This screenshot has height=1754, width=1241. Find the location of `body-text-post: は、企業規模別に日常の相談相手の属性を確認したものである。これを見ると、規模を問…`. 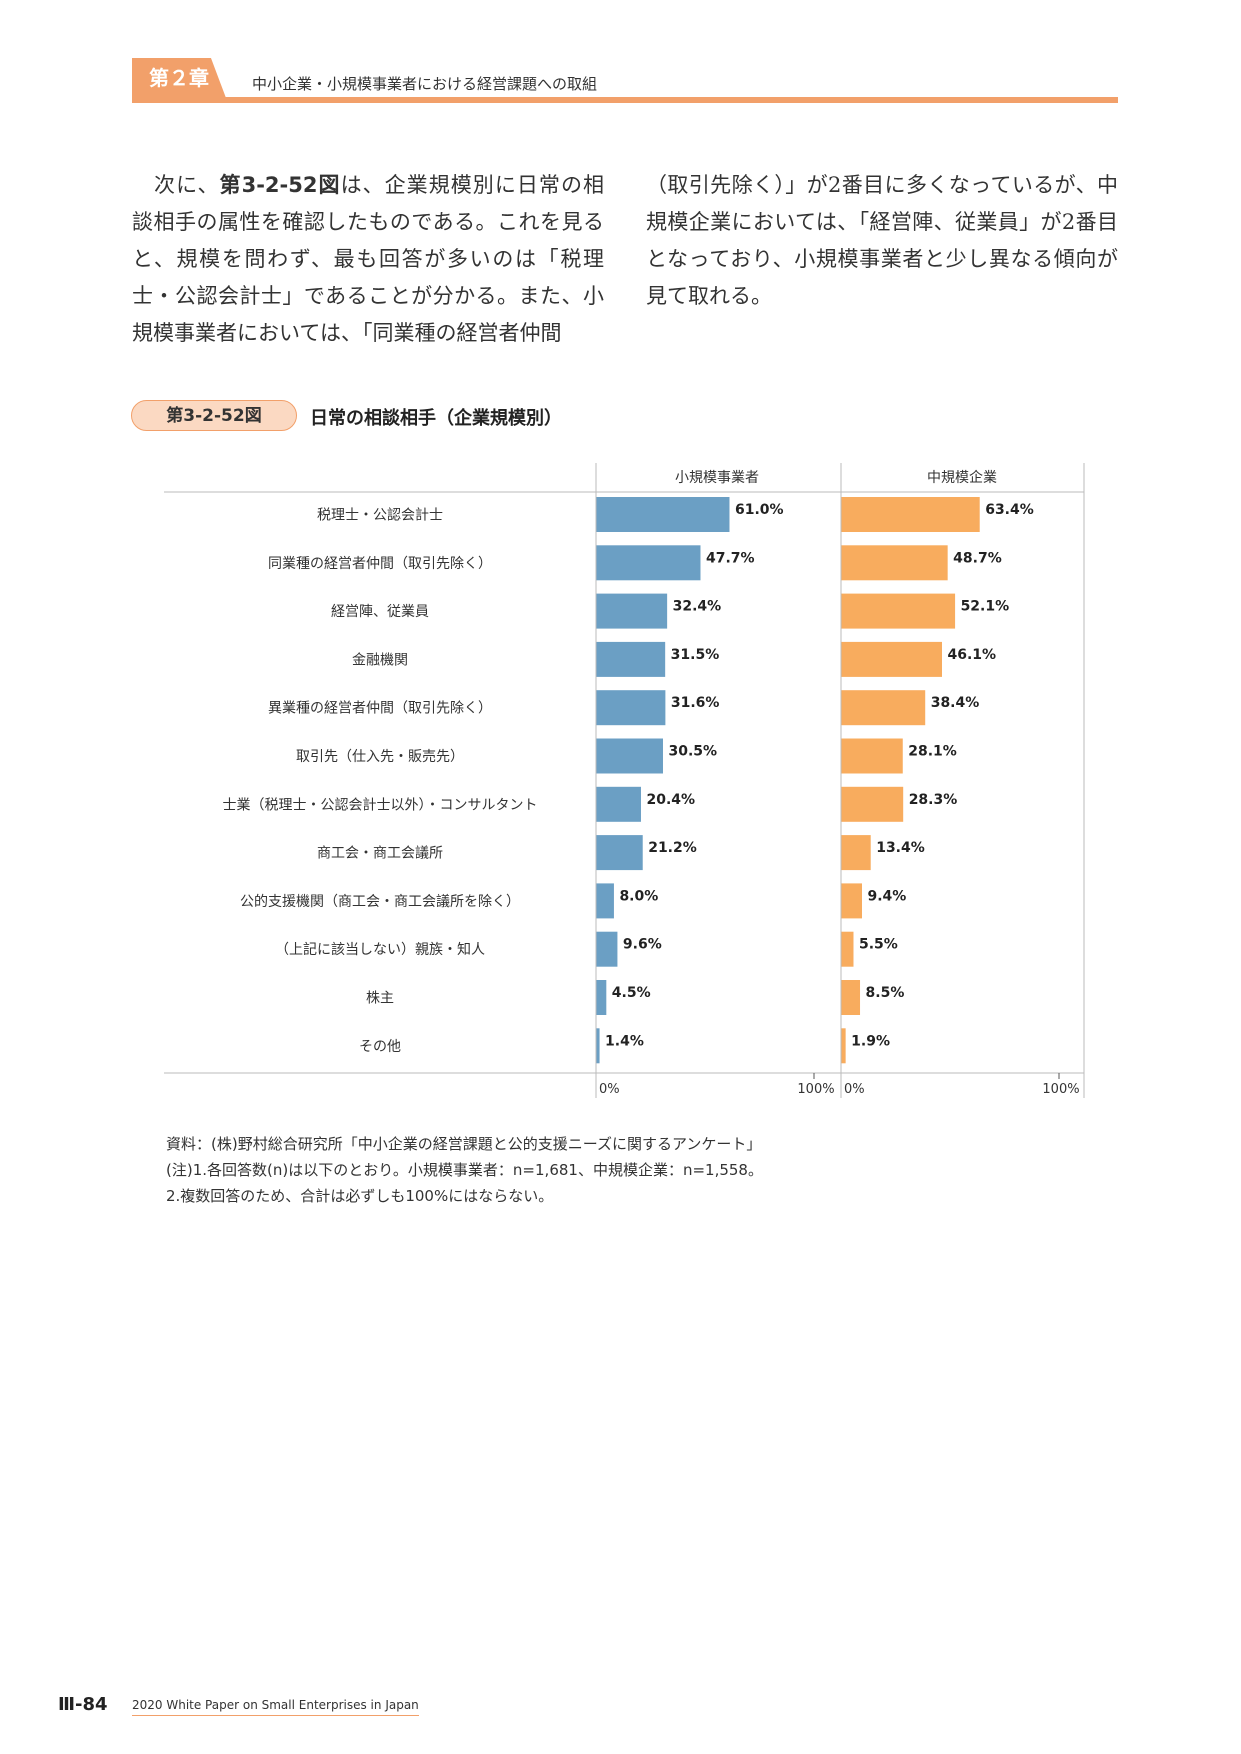

body-text-post: は、企業規模別に日常の相談相手の属性を確認したものである。これを見ると、規模を問… is located at coordinates (368, 259).